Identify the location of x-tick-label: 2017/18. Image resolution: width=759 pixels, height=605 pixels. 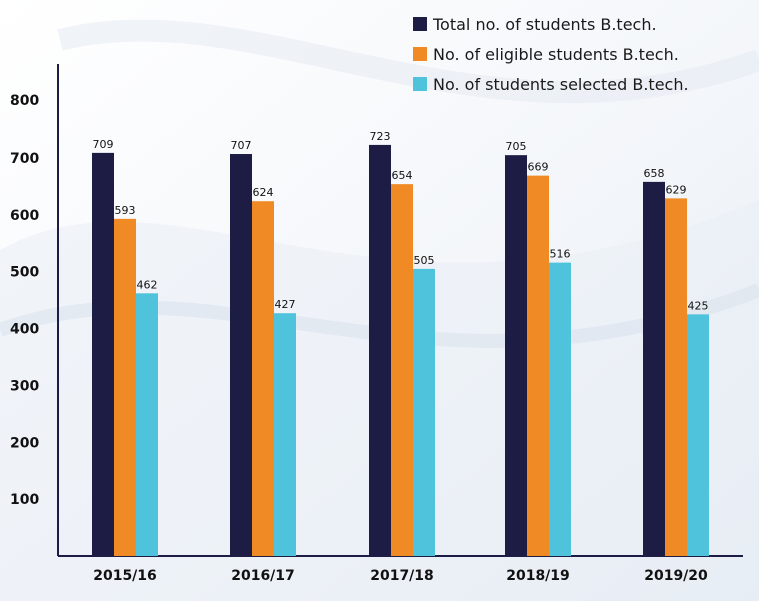
(402, 576).